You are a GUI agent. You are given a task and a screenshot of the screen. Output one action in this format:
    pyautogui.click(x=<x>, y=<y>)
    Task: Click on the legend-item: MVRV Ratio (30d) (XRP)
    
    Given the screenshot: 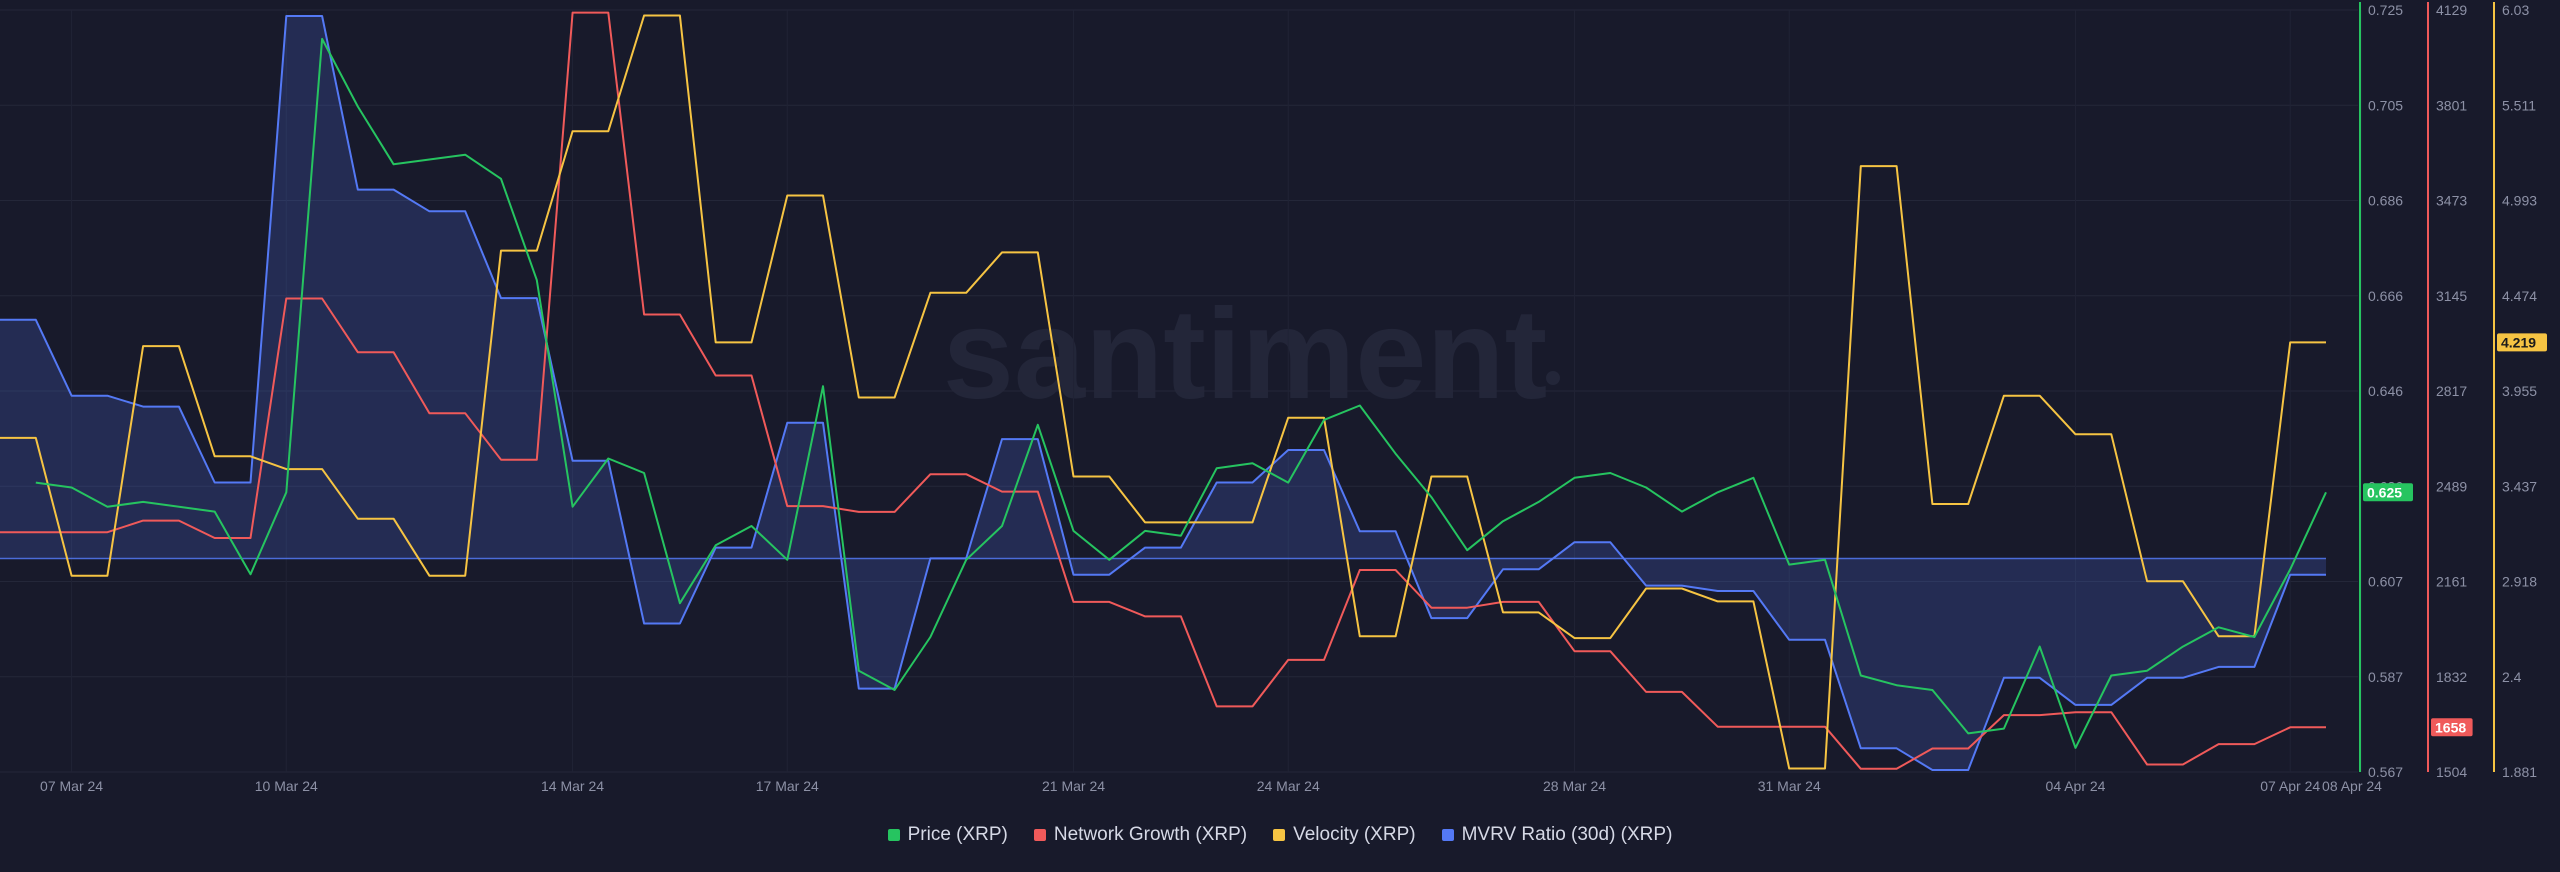 What is the action you would take?
    pyautogui.click(x=1557, y=835)
    